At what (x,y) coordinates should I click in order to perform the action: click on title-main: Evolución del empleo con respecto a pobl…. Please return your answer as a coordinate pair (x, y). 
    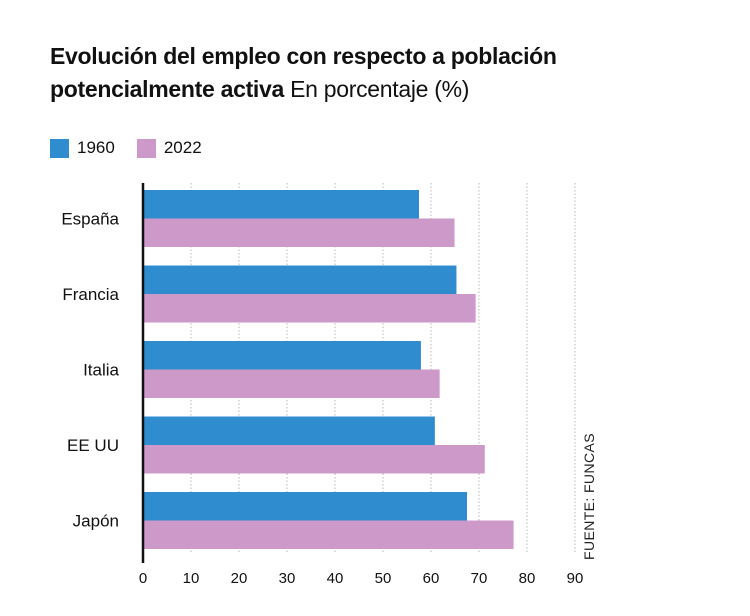
    Looking at the image, I should click on (303, 72).